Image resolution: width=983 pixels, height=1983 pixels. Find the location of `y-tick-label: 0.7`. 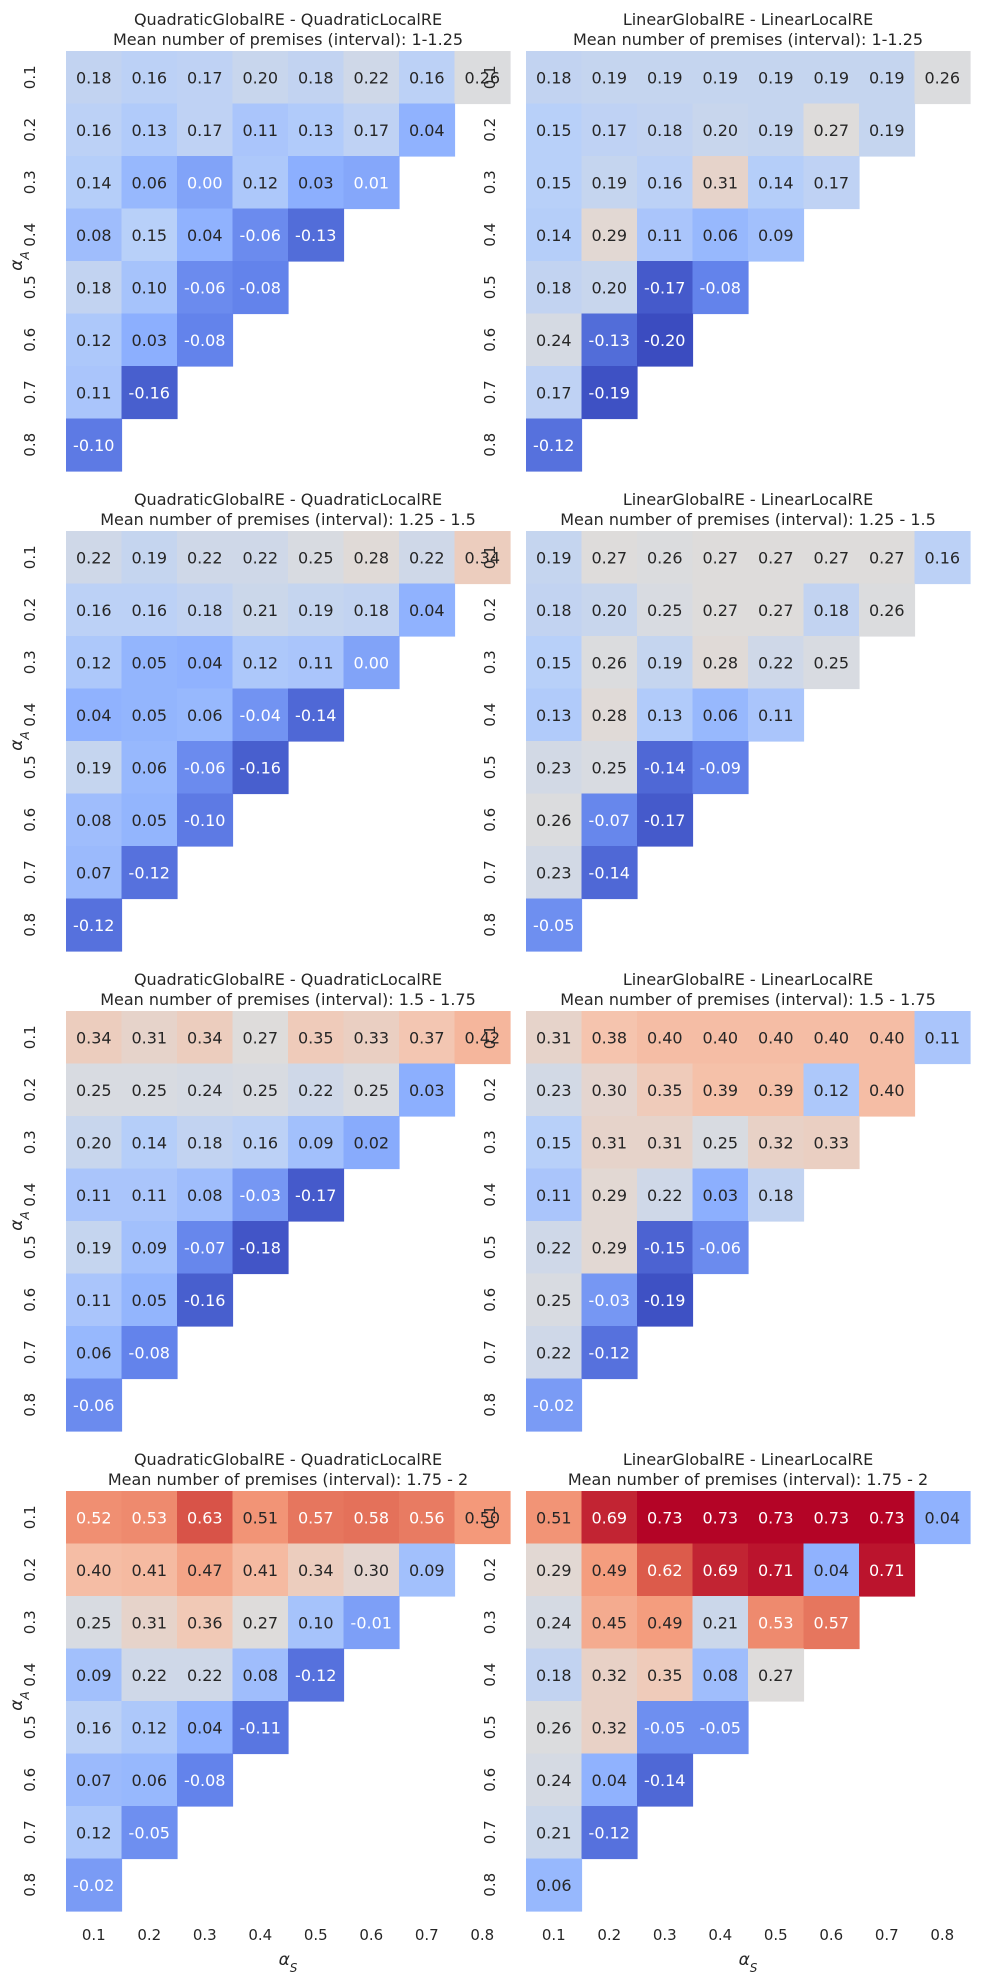

y-tick-label: 0.7 is located at coordinates (30, 1832).